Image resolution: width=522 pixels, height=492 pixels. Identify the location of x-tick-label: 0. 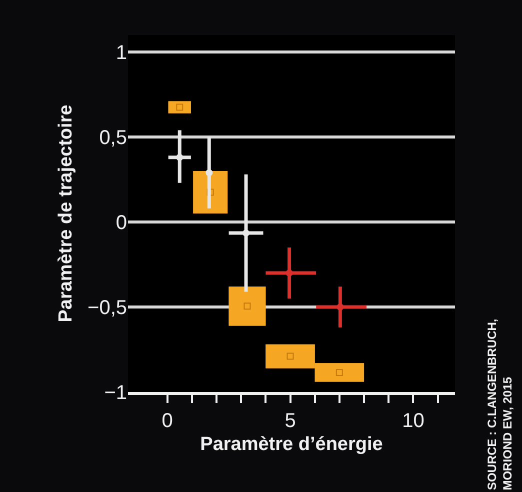
(167, 421).